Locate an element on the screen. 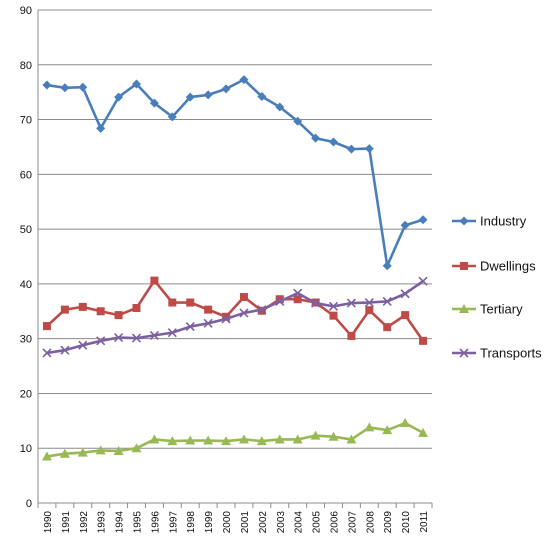  series-dwellings is located at coordinates (235, 310).